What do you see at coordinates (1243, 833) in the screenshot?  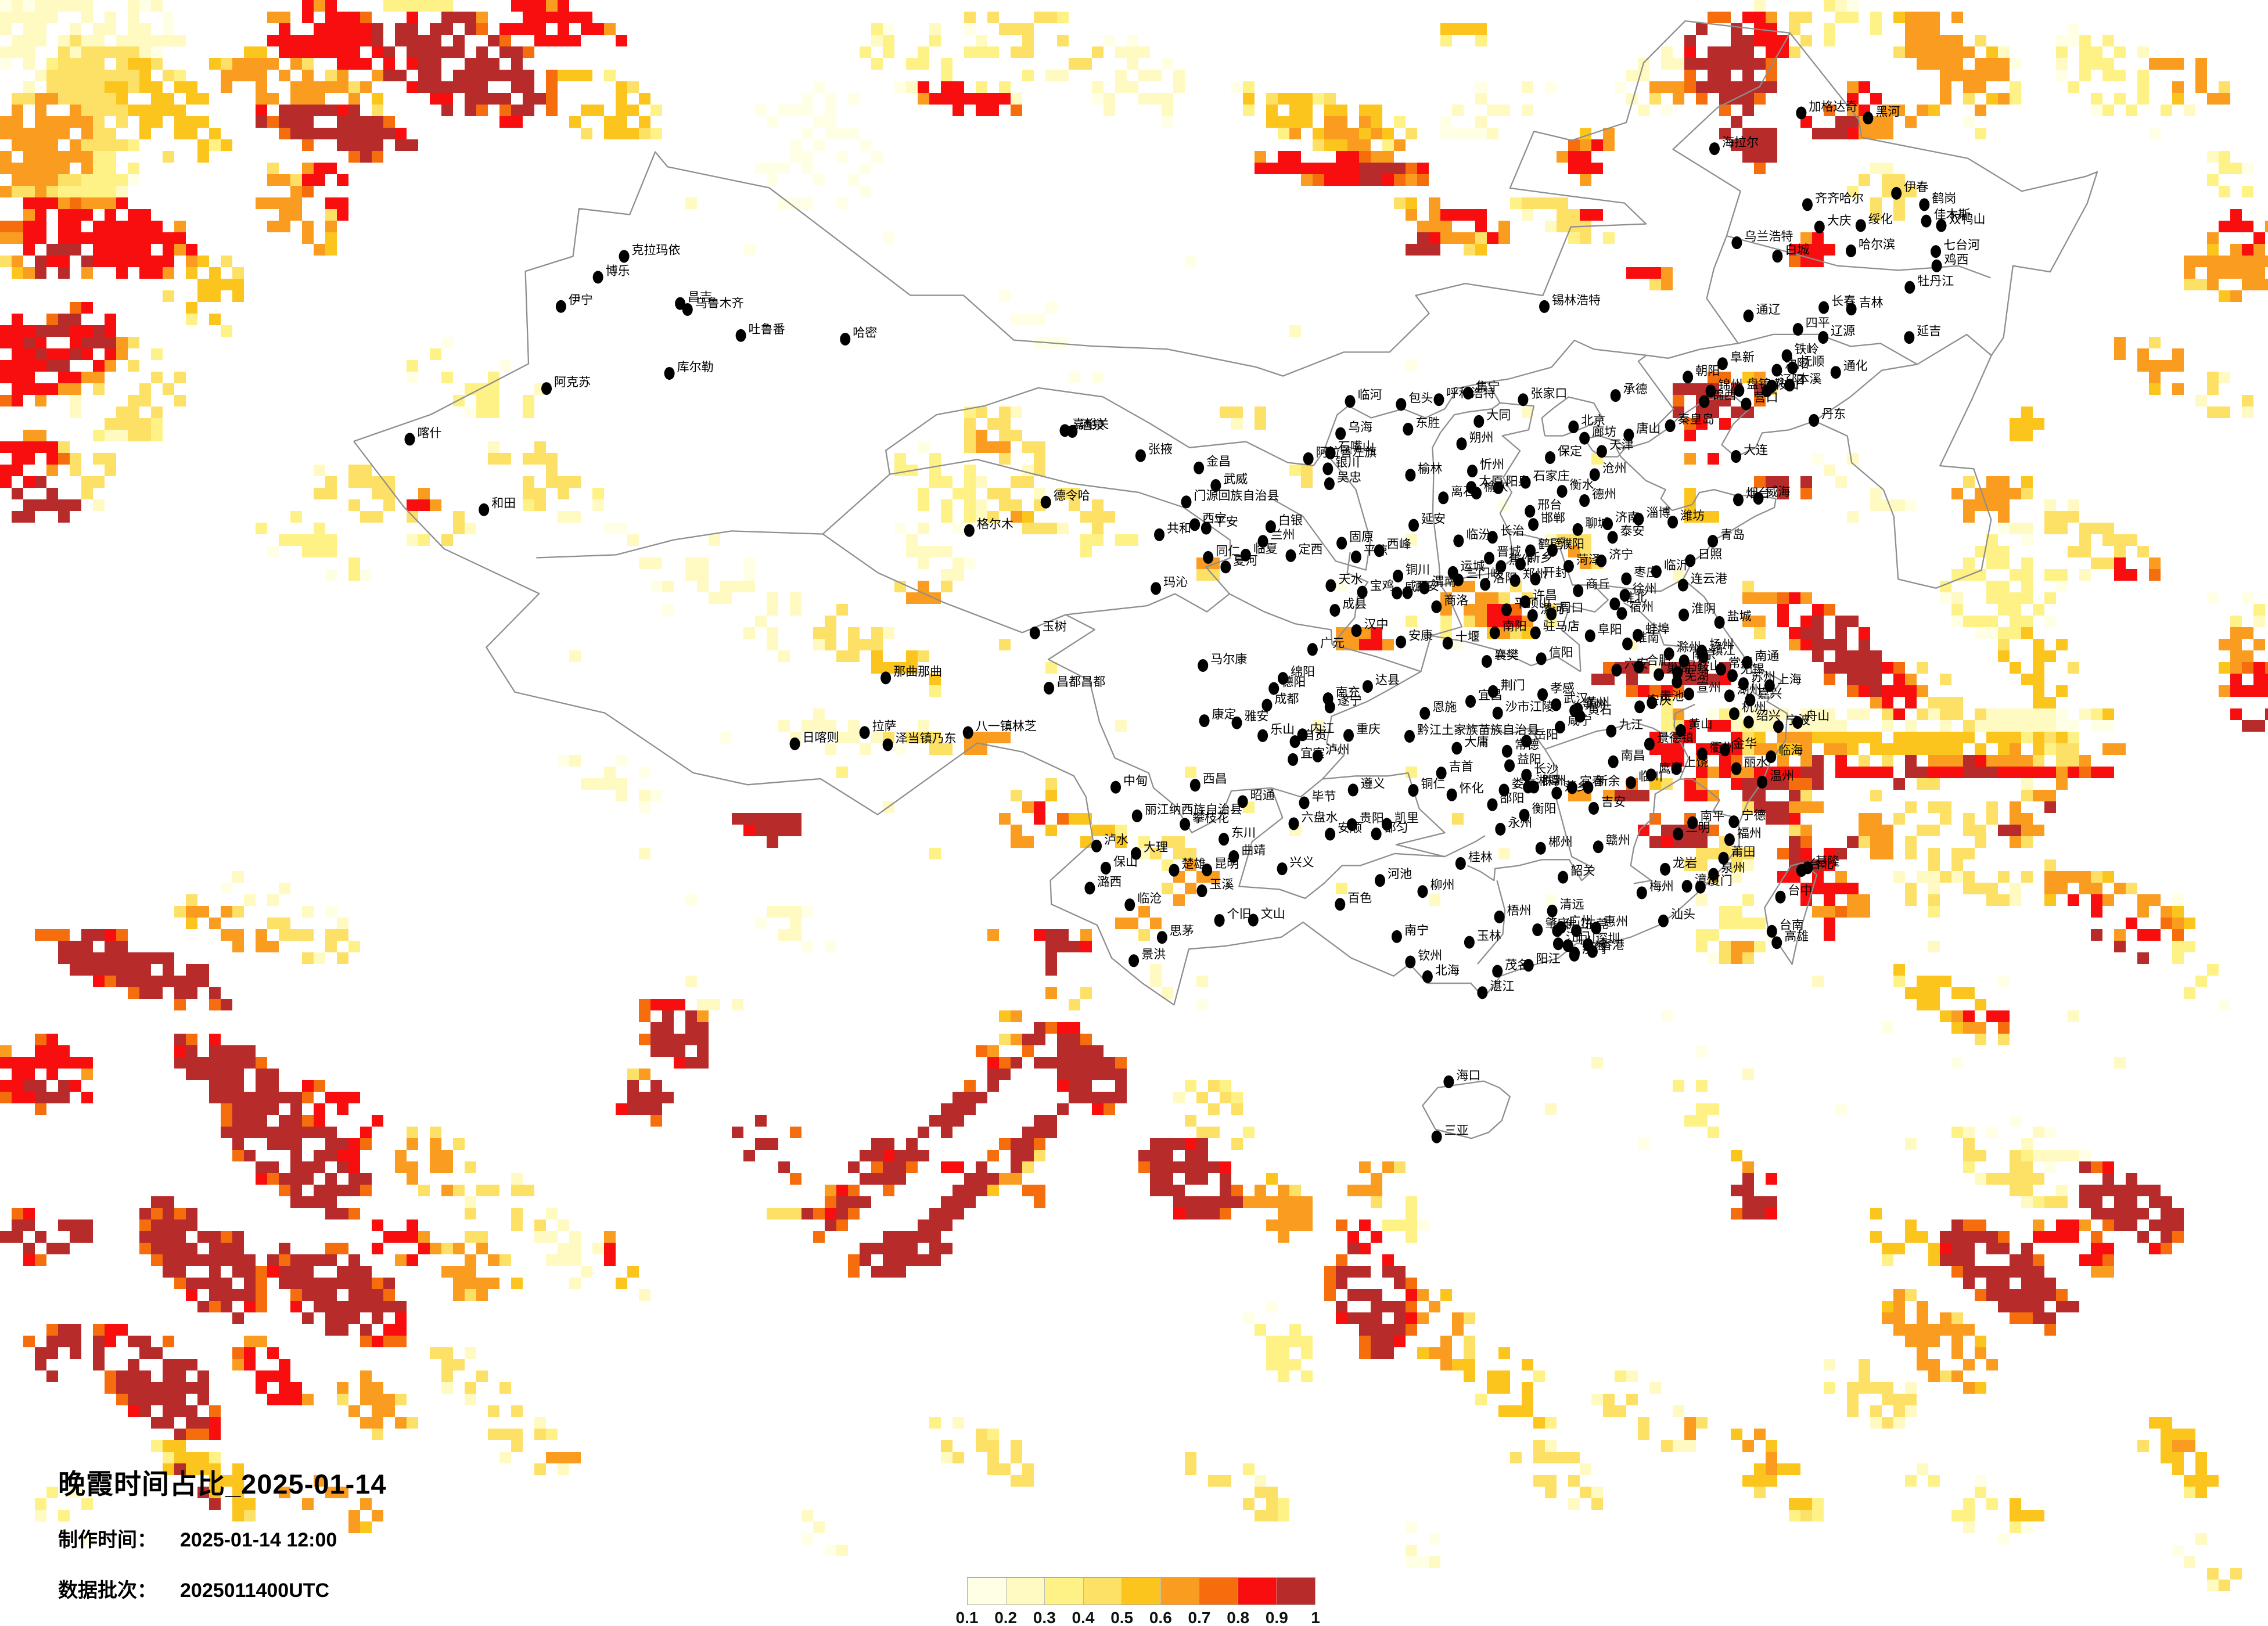 I see `city-label: 东川` at bounding box center [1243, 833].